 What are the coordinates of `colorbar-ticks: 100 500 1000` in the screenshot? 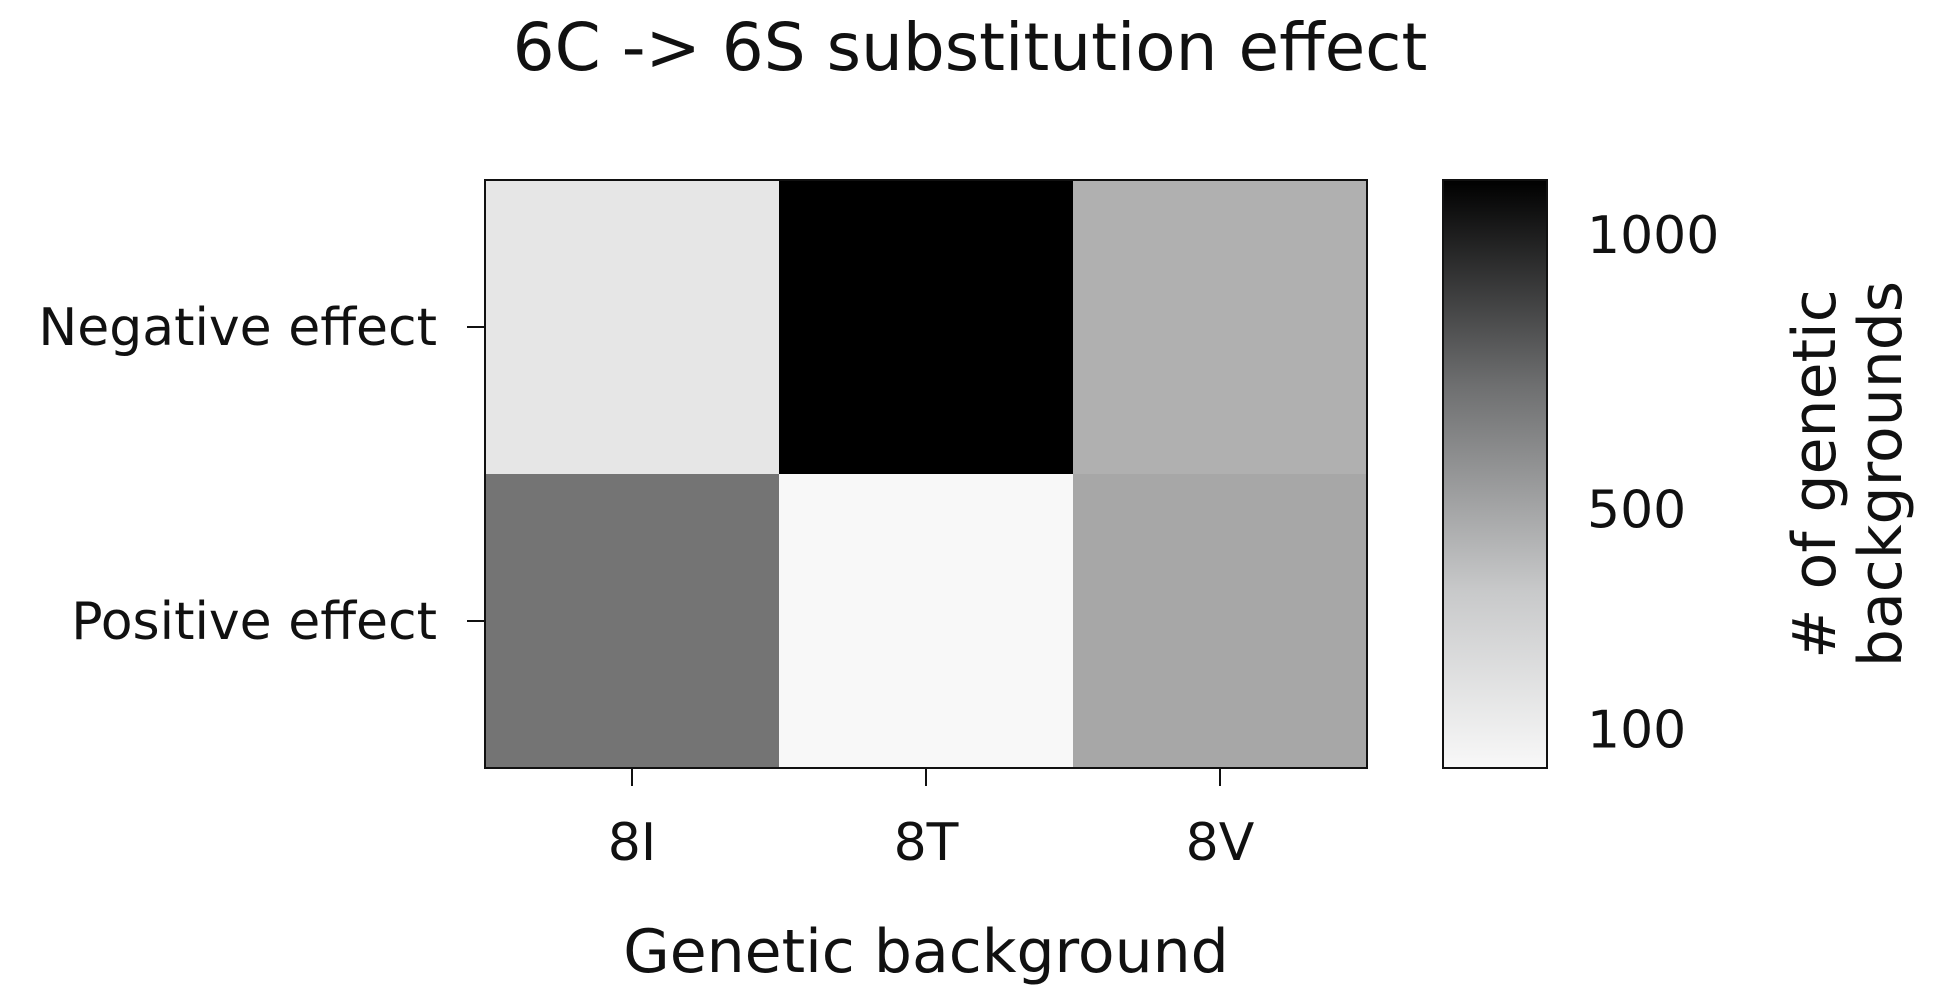 It's located at (1653, 483).